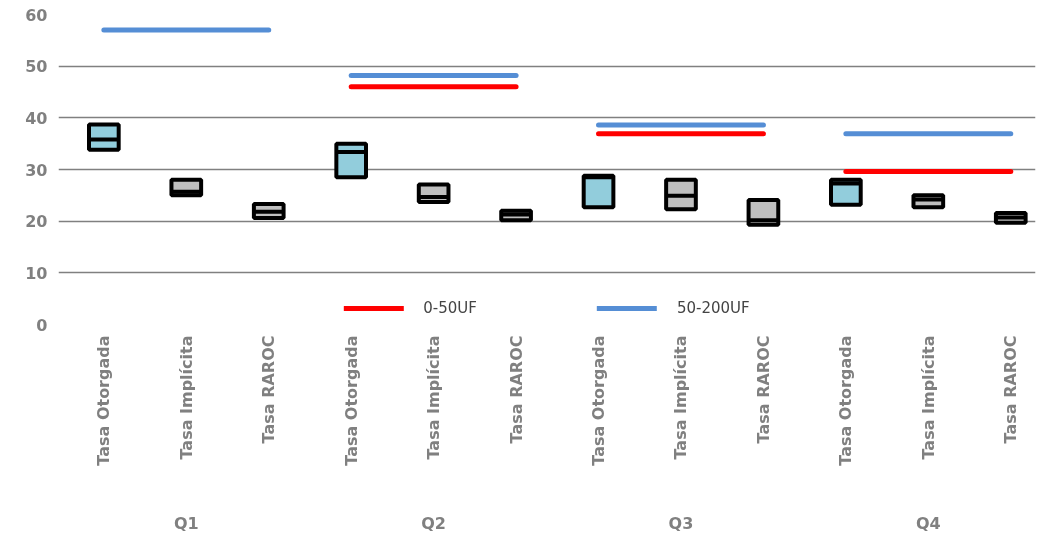 Image resolution: width=1043 pixels, height=538 pixels. What do you see at coordinates (450, 308) in the screenshot?
I see `legend-label: 0-50UF` at bounding box center [450, 308].